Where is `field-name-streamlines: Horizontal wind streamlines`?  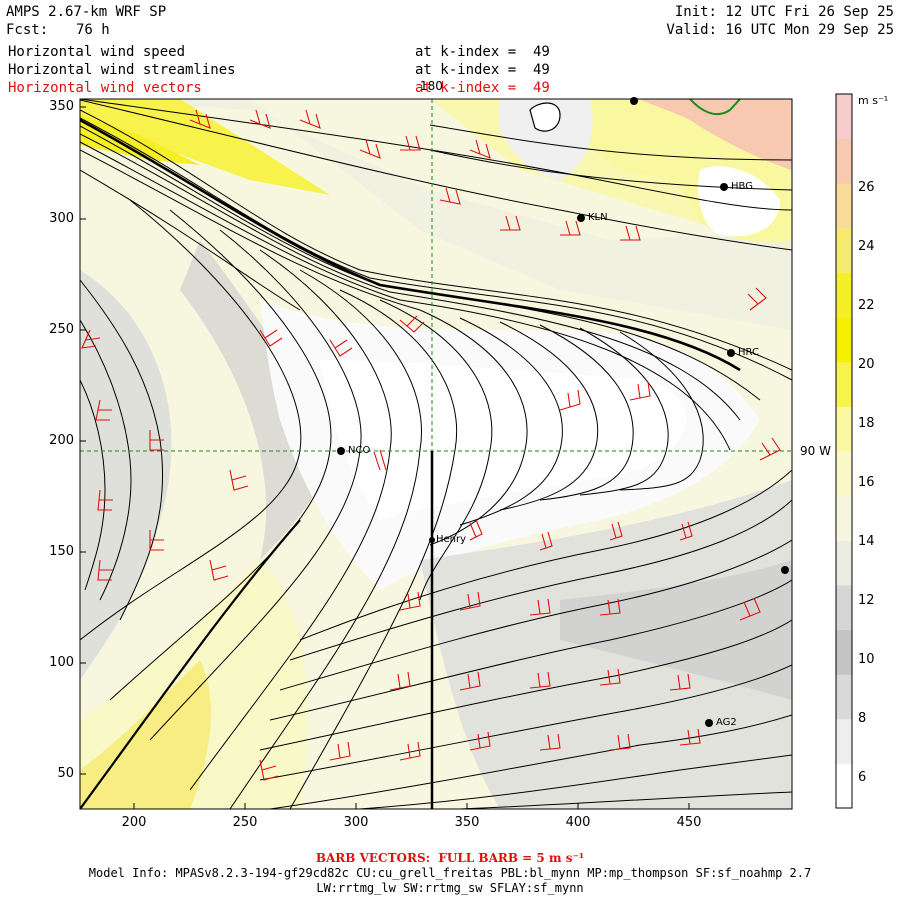
field-name-streamlines: Horizontal wind streamlines is located at coordinates (122, 70).